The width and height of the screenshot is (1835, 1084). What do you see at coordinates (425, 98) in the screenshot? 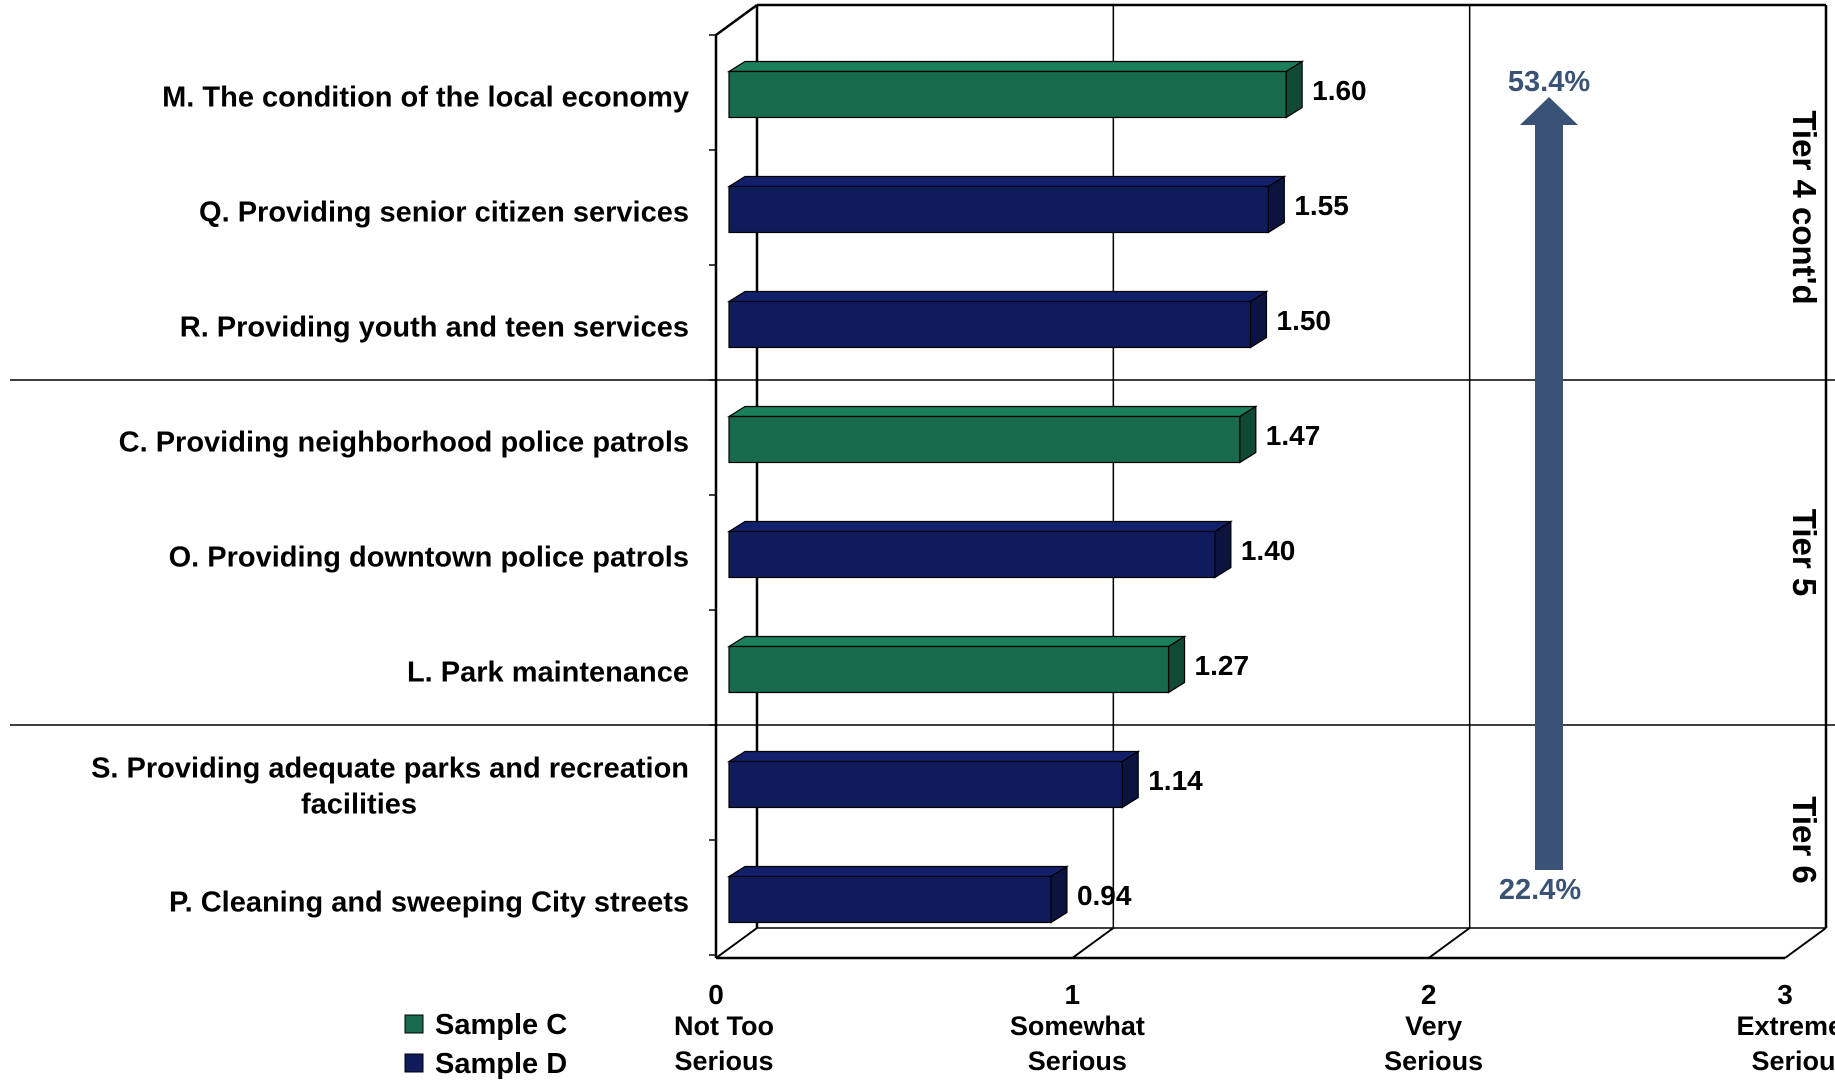
I see `category-label: M. The condition of the local economy` at bounding box center [425, 98].